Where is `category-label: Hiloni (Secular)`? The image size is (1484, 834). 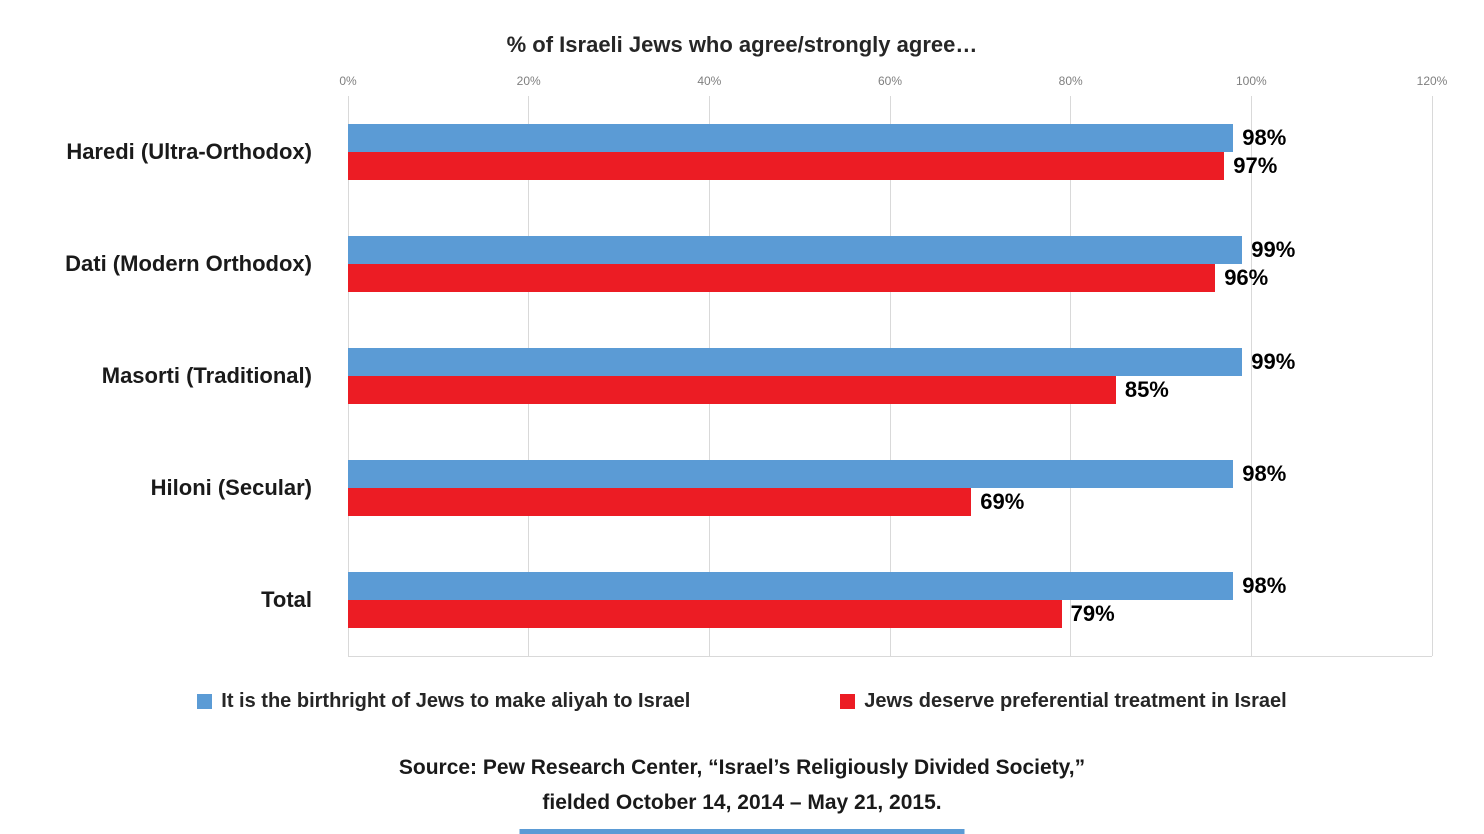 category-label: Hiloni (Secular) is located at coordinates (231, 487).